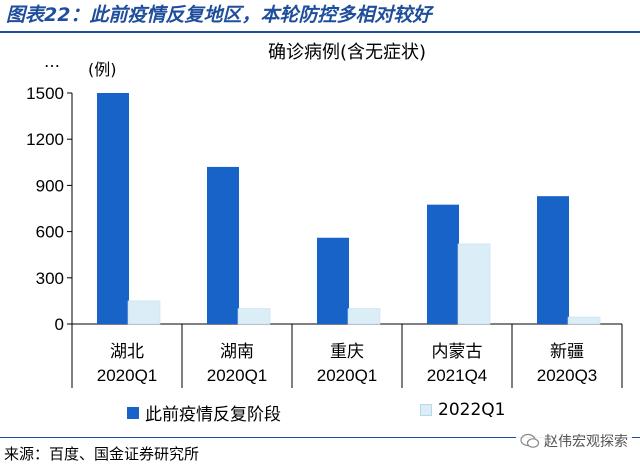 The height and width of the screenshot is (468, 640). I want to click on legend-label-series-1: 此前疫情反复阶段, so click(213, 415).